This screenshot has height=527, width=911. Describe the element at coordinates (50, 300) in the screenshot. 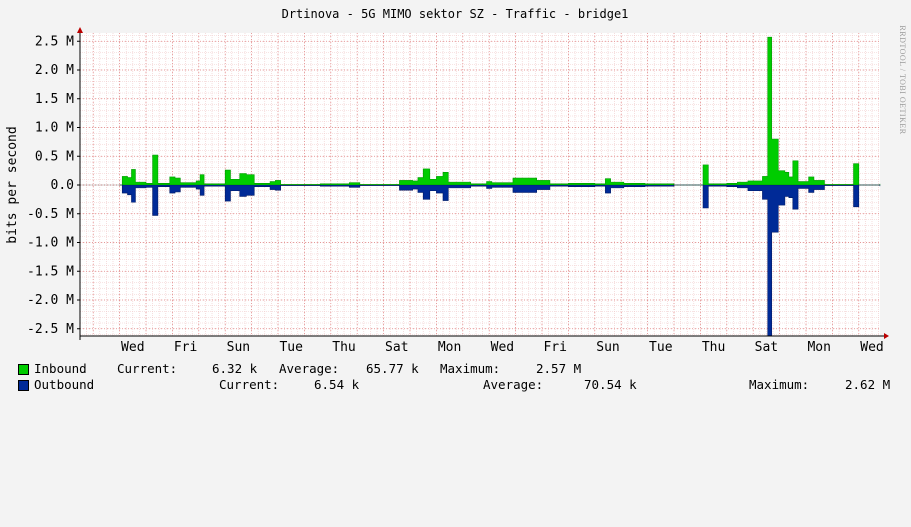

I see `y-tick-label: -2.0 M` at that location.